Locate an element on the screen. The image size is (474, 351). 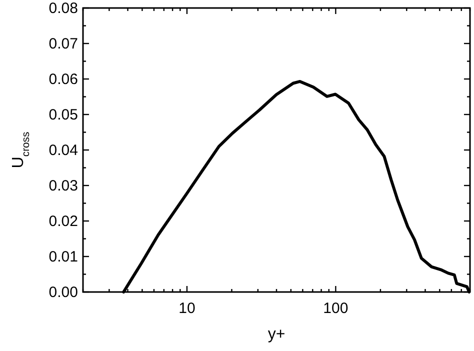
y-tick-label: 0.01 is located at coordinates (63, 257).